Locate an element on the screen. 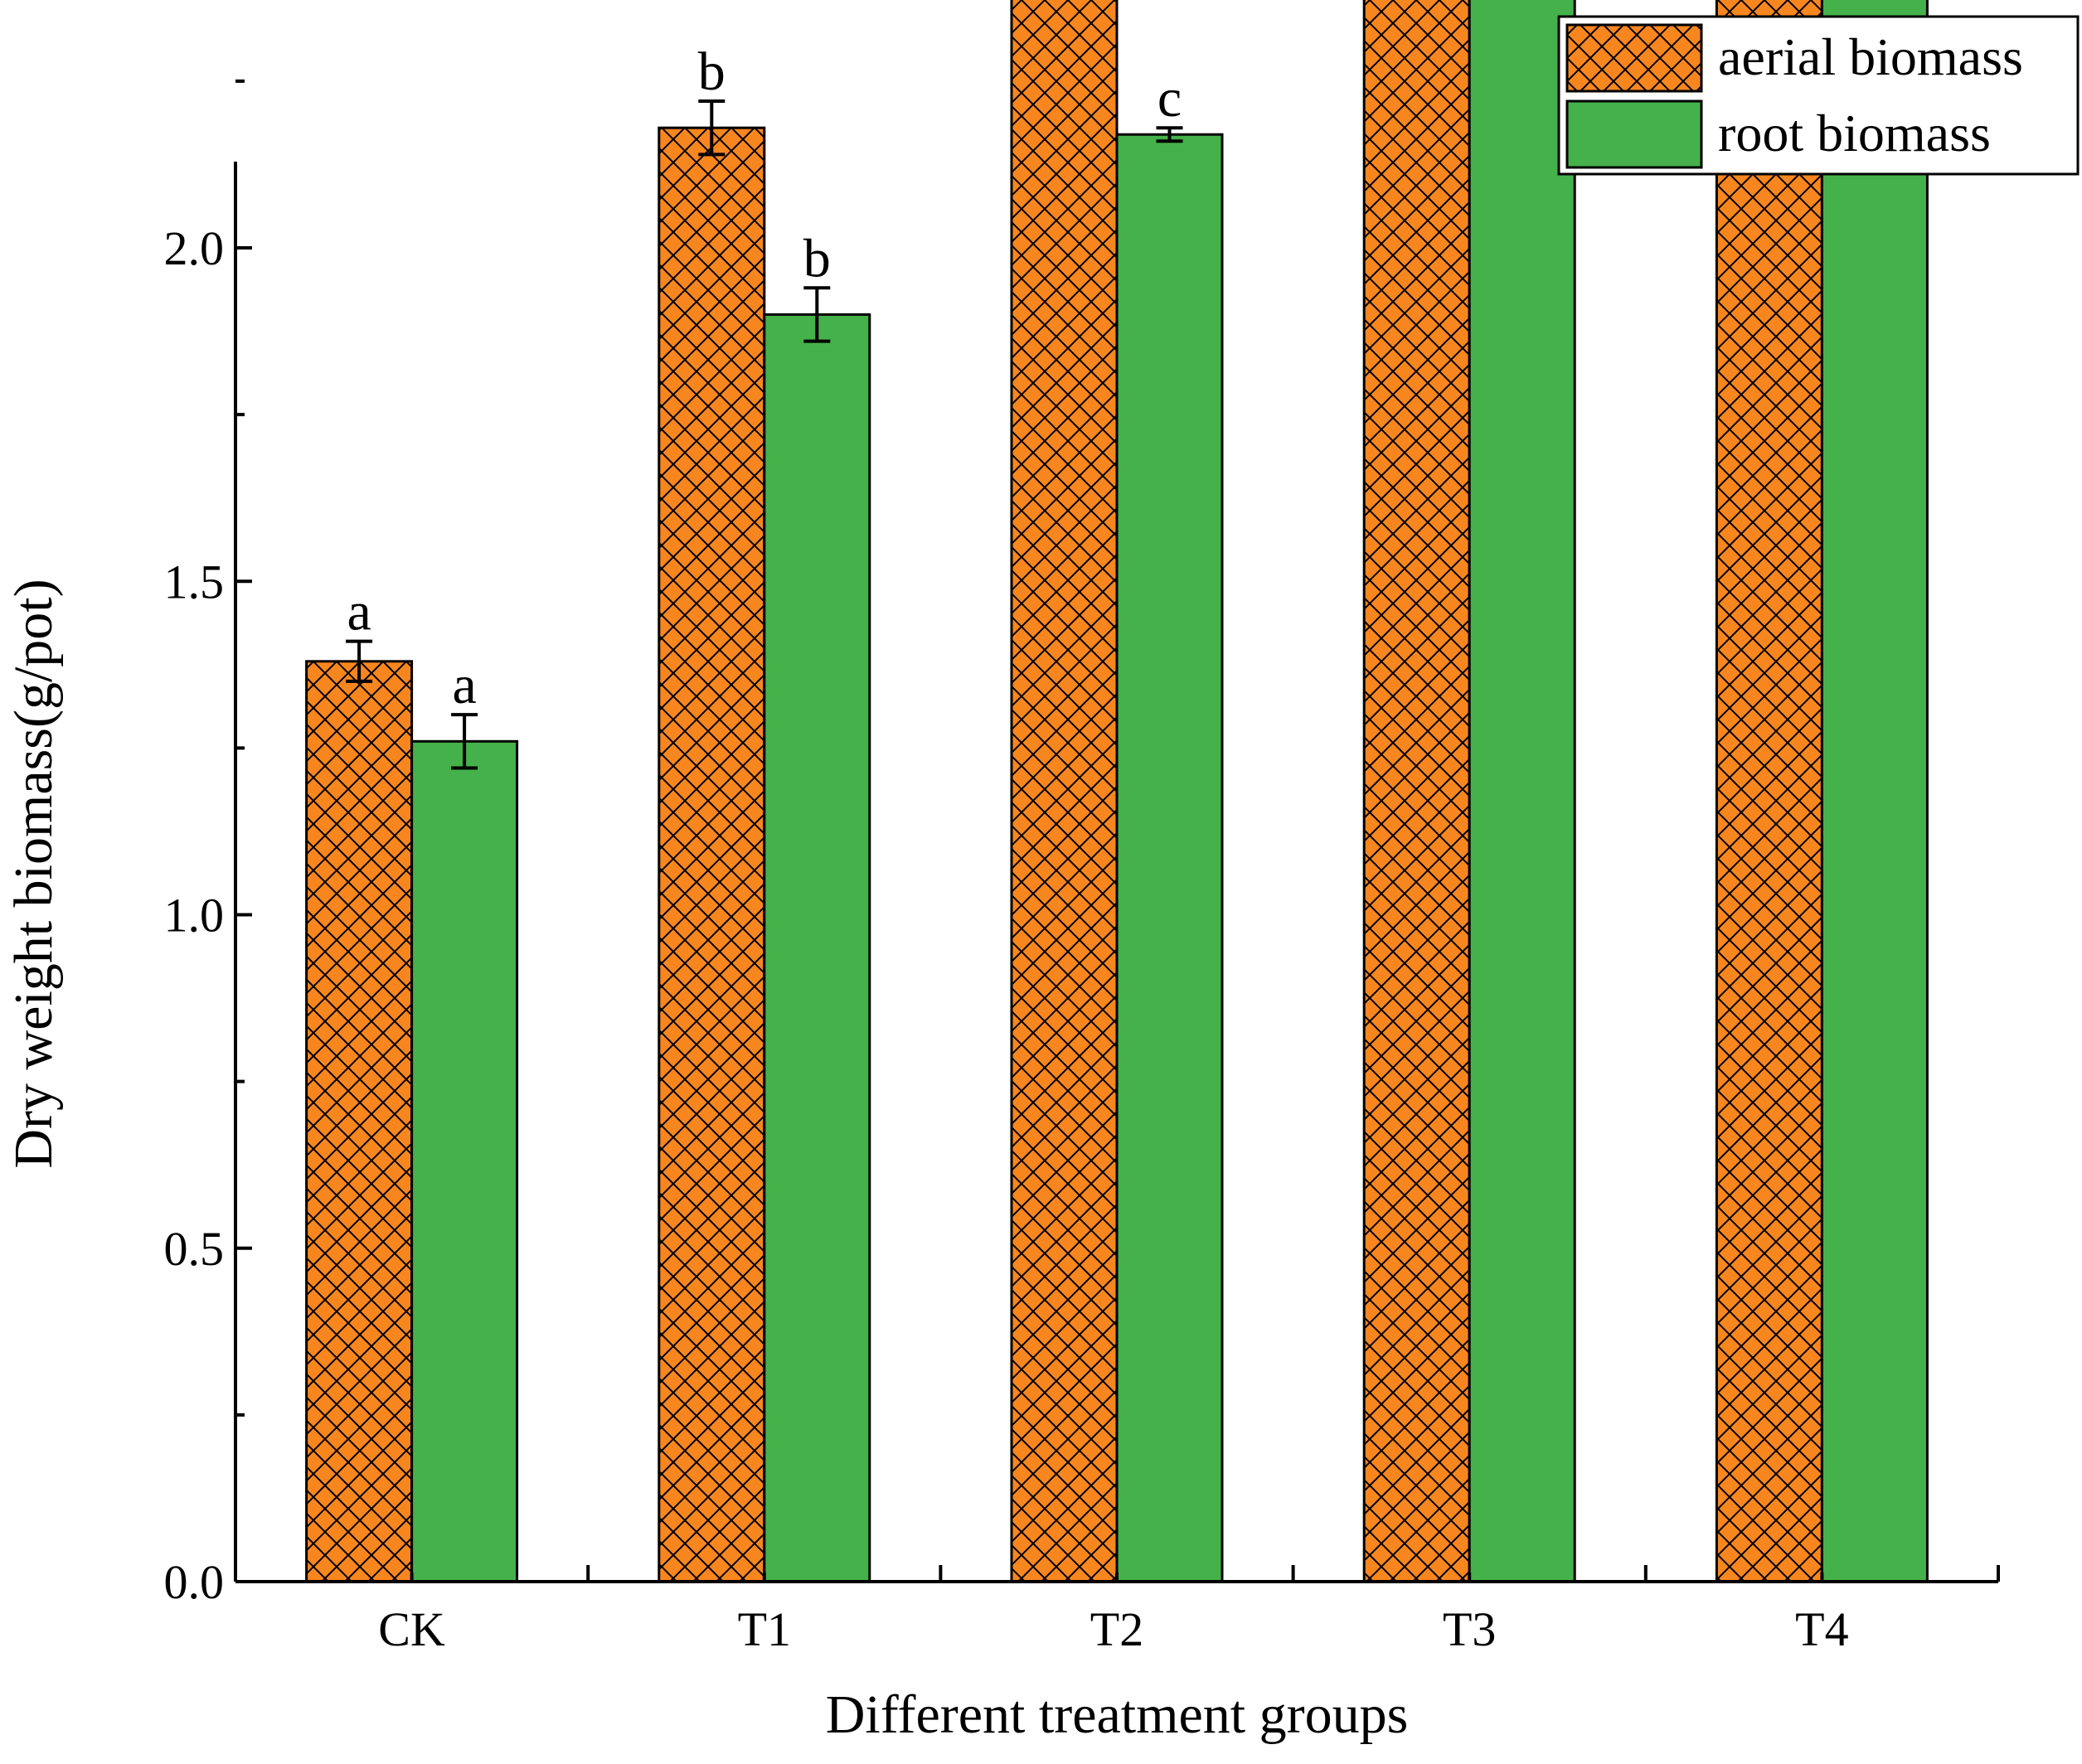 The width and height of the screenshot is (2082, 1764). error-bar-root-ck is located at coordinates (464, 741).